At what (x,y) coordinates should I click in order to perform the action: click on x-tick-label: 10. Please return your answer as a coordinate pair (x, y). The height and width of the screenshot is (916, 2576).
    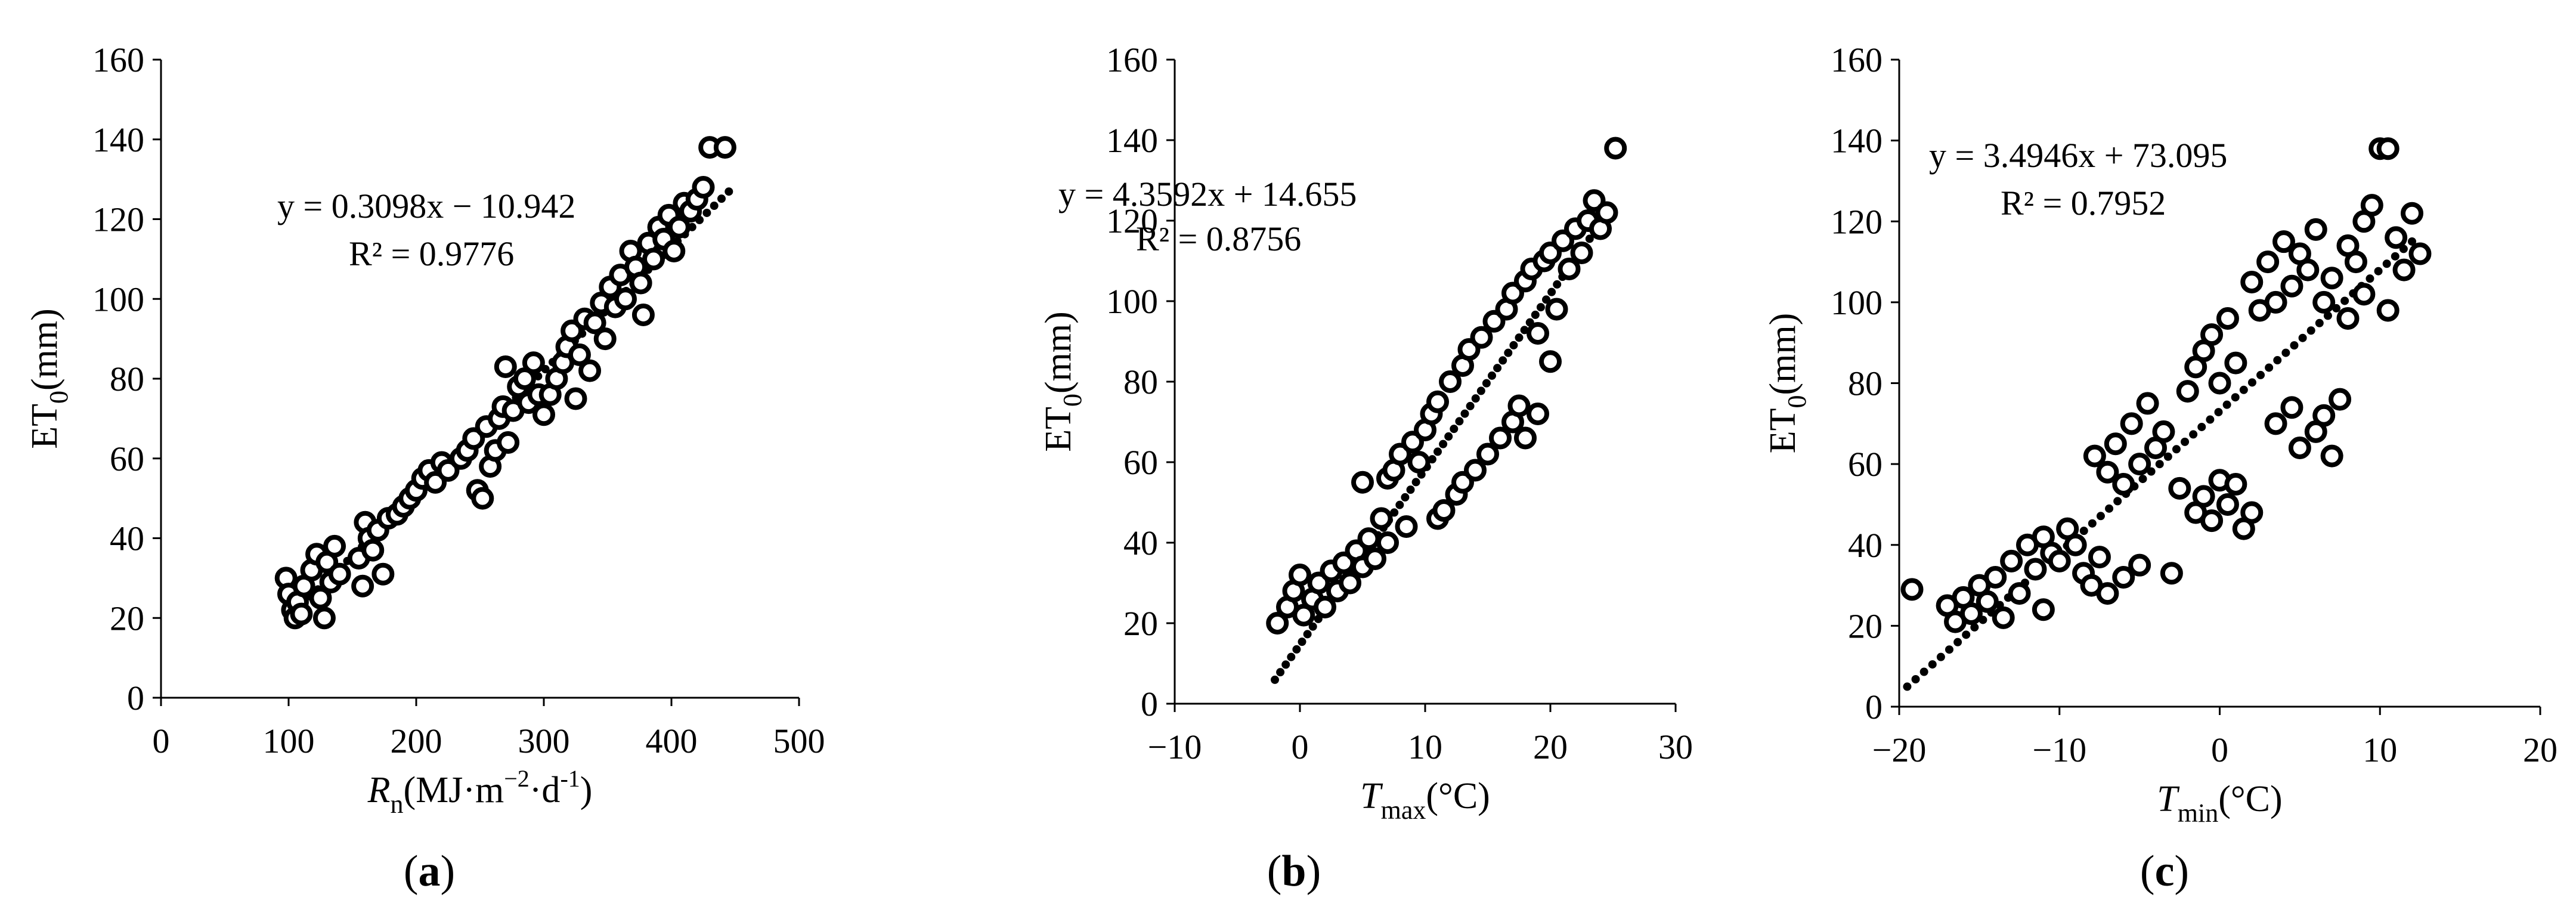
    Looking at the image, I should click on (1425, 747).